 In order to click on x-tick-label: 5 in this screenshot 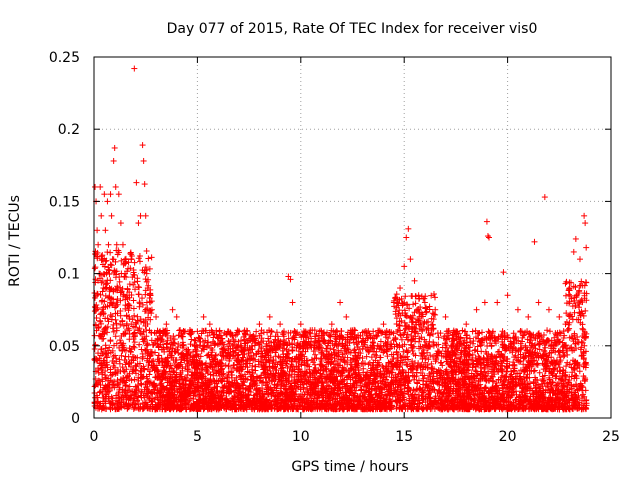, I will do `click(197, 437)`.